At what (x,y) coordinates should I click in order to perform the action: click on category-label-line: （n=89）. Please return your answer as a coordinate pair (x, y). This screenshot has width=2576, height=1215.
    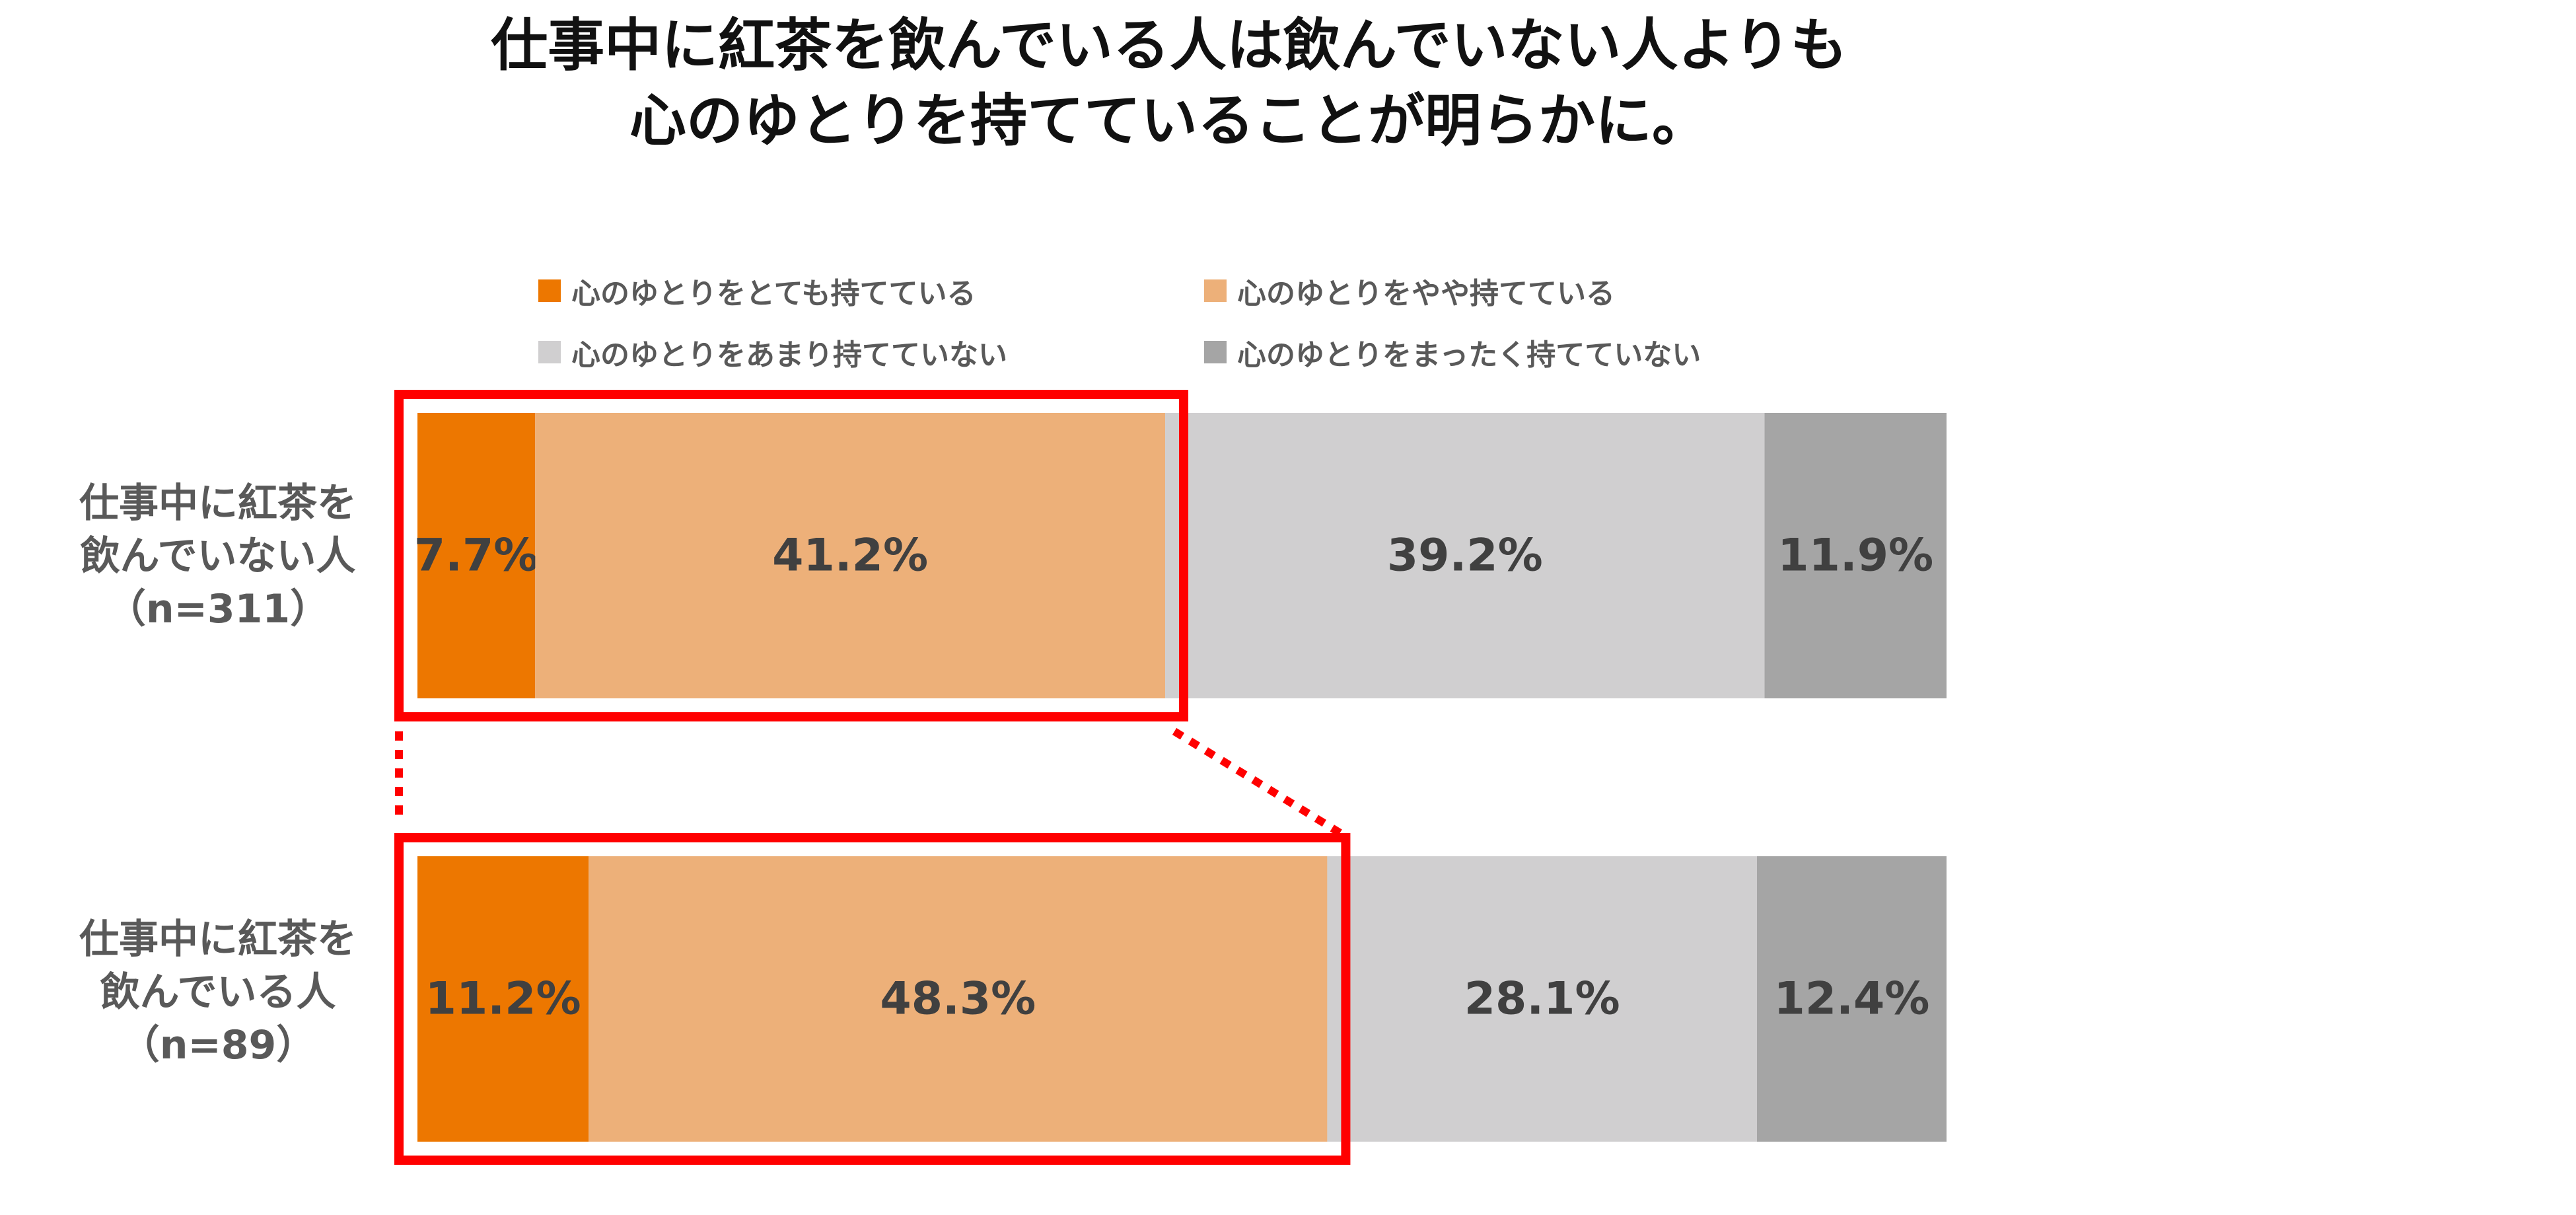
    Looking at the image, I should click on (218, 1045).